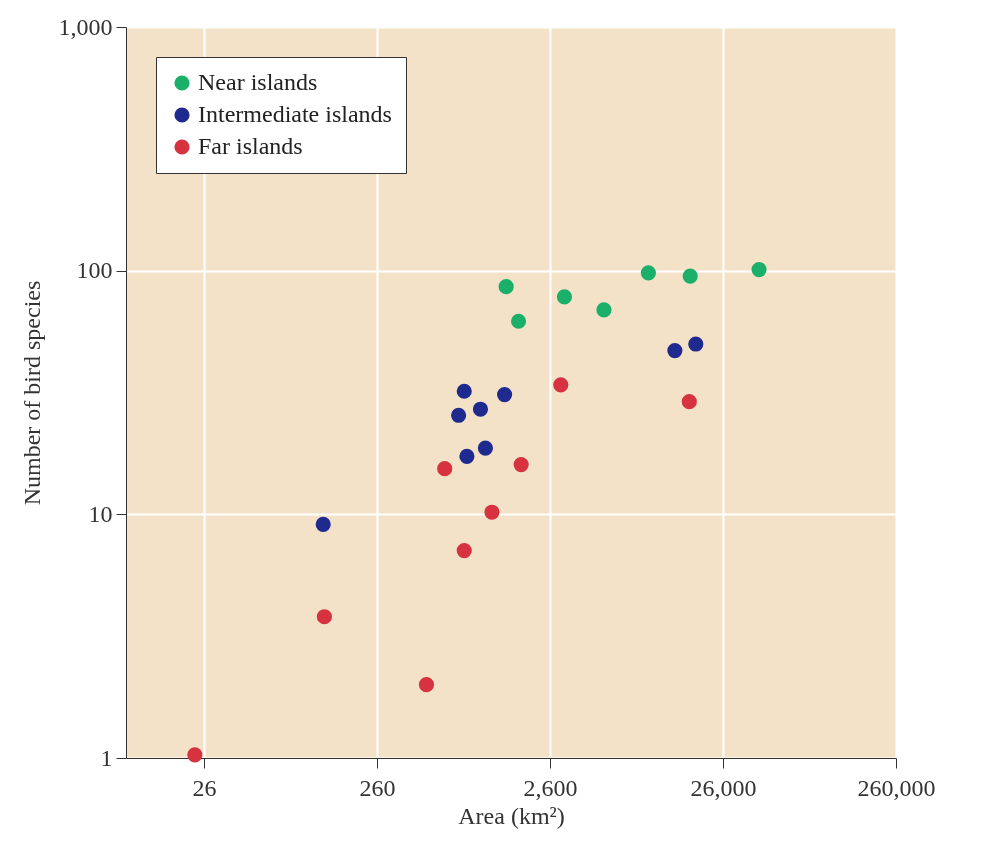 The height and width of the screenshot is (854, 1004). Describe the element at coordinates (511, 815) in the screenshot. I see `x-axis-title: Area (km²)` at that location.